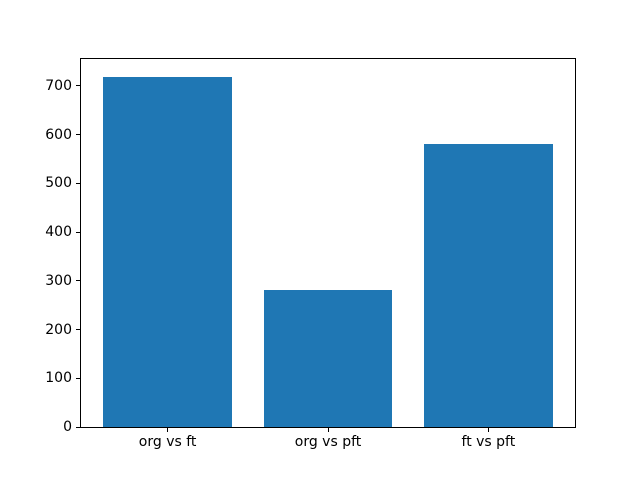  I want to click on bar-ft-vs-pft, so click(488, 285).